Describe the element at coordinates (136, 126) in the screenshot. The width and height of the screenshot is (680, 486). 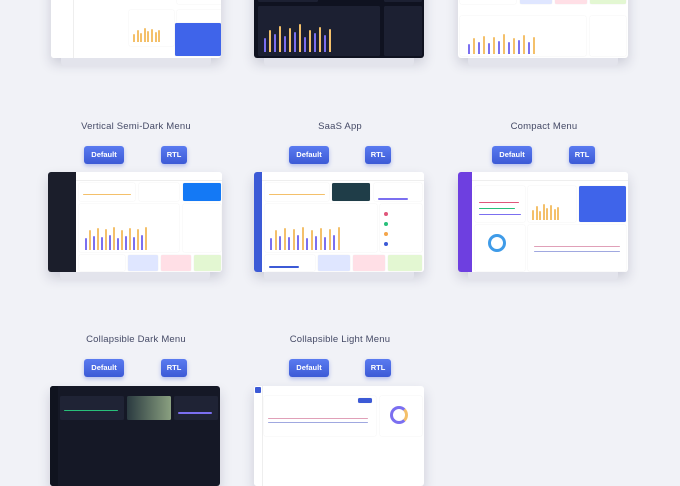
I see `preview-title: Vertical Semi-Dark Menu` at that location.